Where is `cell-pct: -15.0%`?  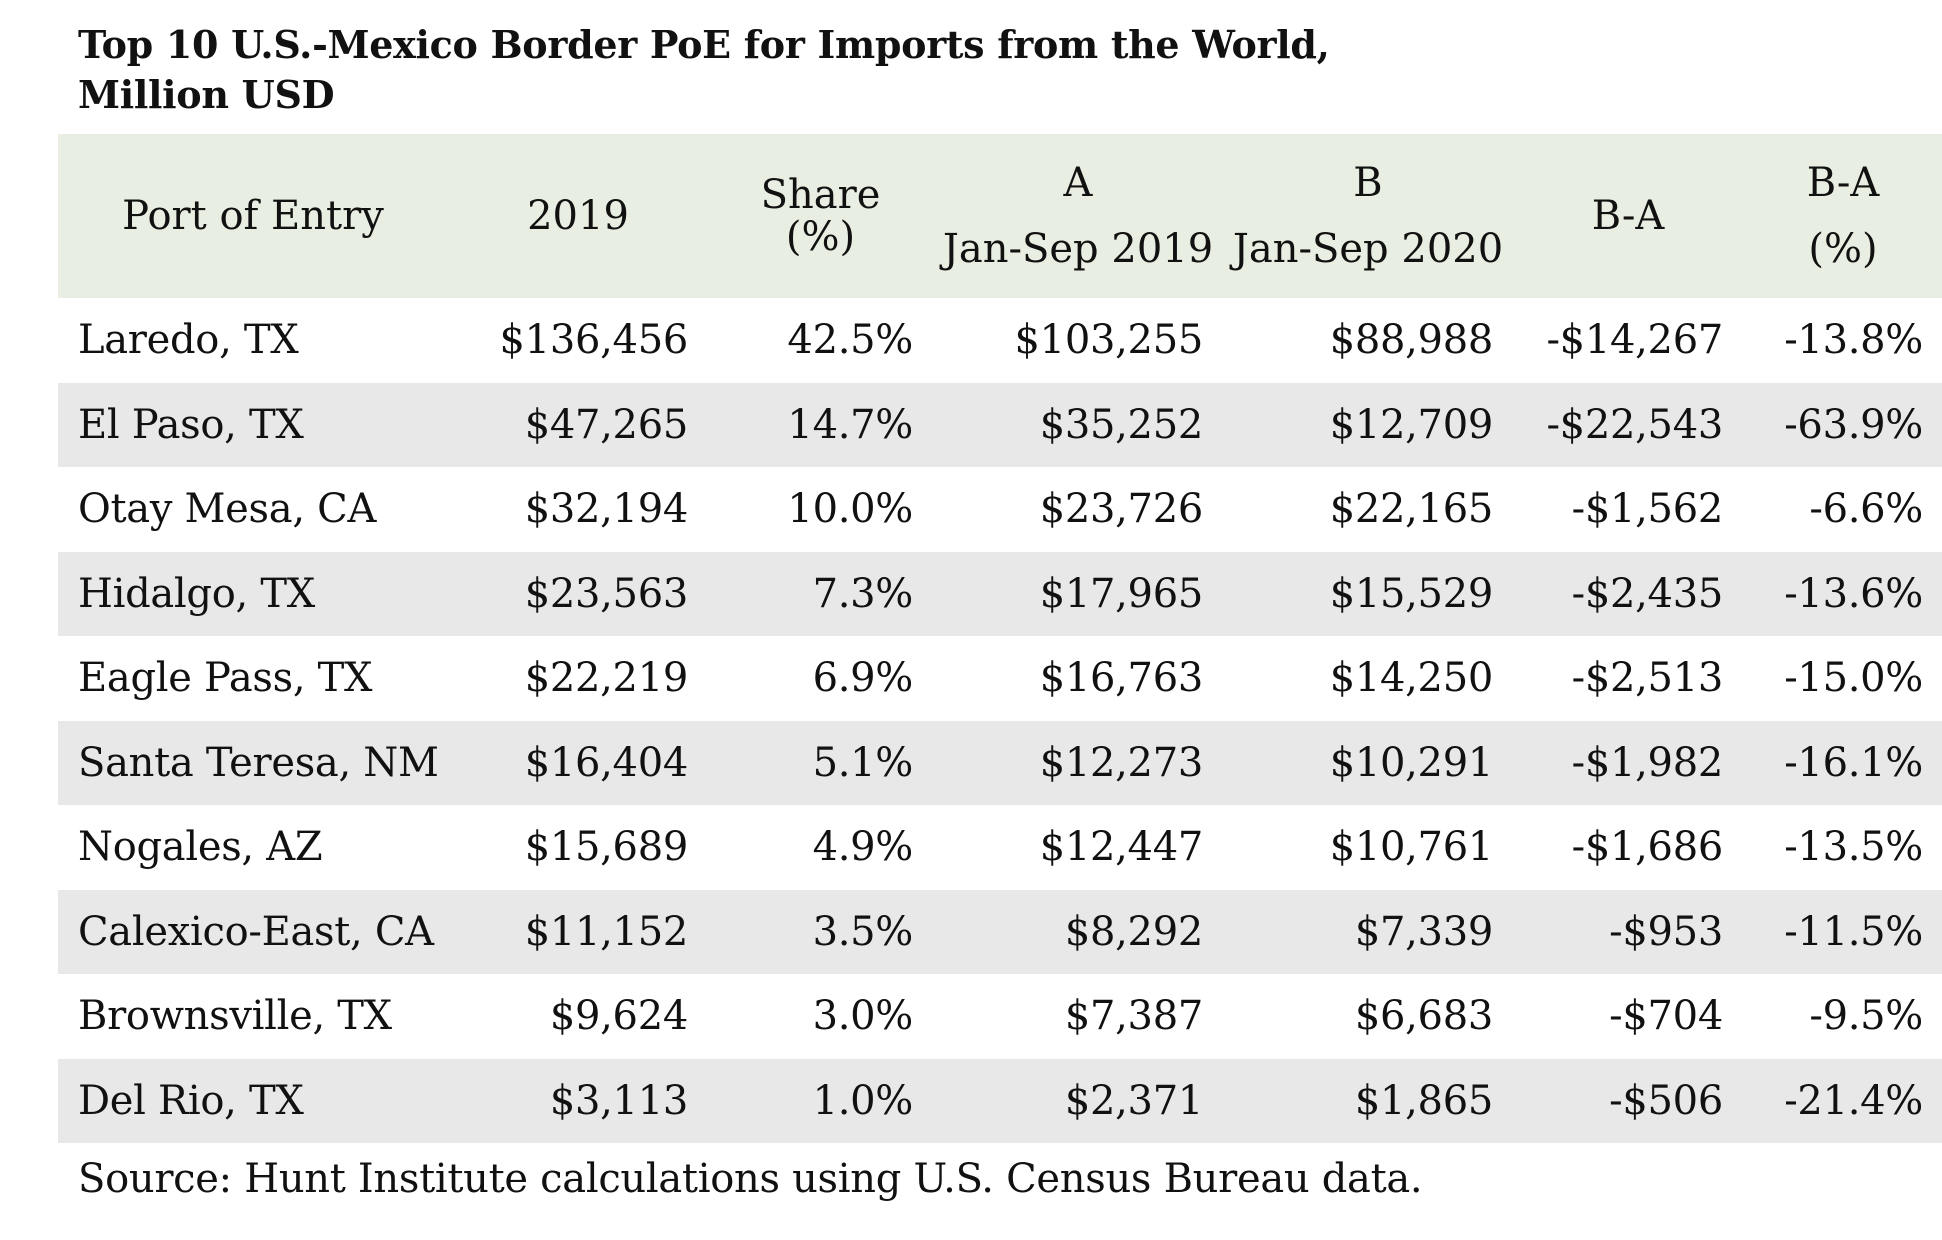 cell-pct: -15.0% is located at coordinates (1853, 678).